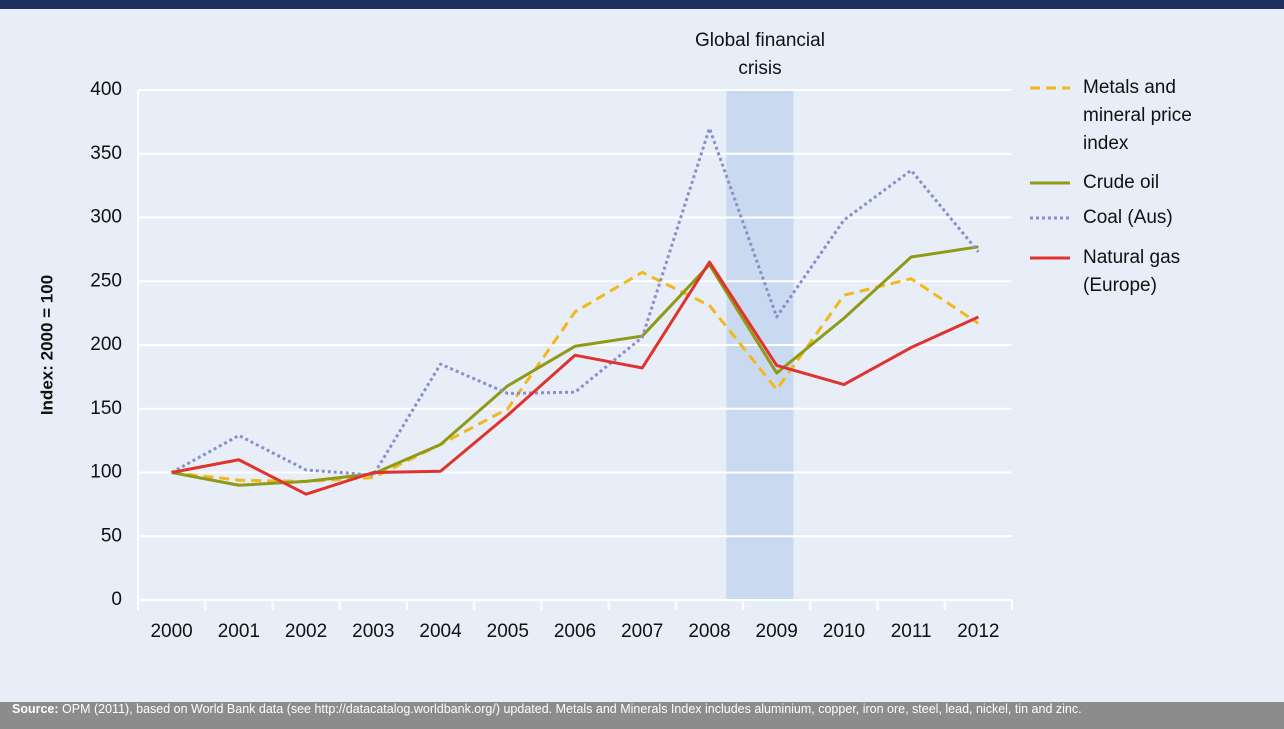 This screenshot has height=729, width=1284. What do you see at coordinates (106, 472) in the screenshot?
I see `y-tick-label: 100` at bounding box center [106, 472].